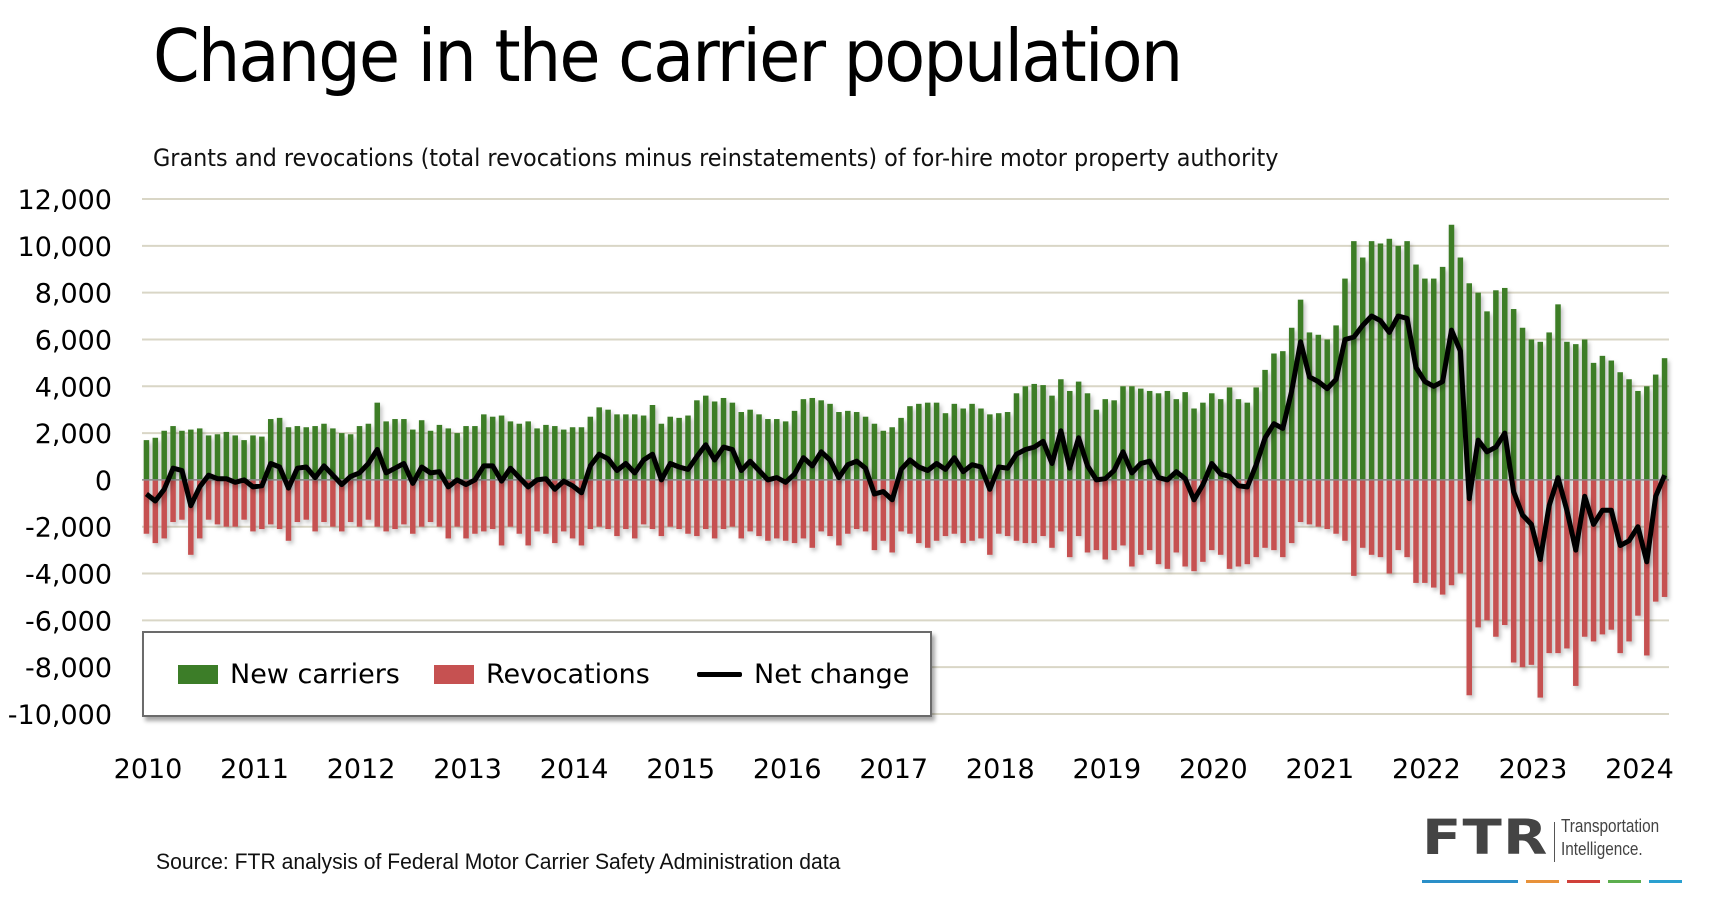  I want to click on y-tick-label: -10,000, so click(60, 715).